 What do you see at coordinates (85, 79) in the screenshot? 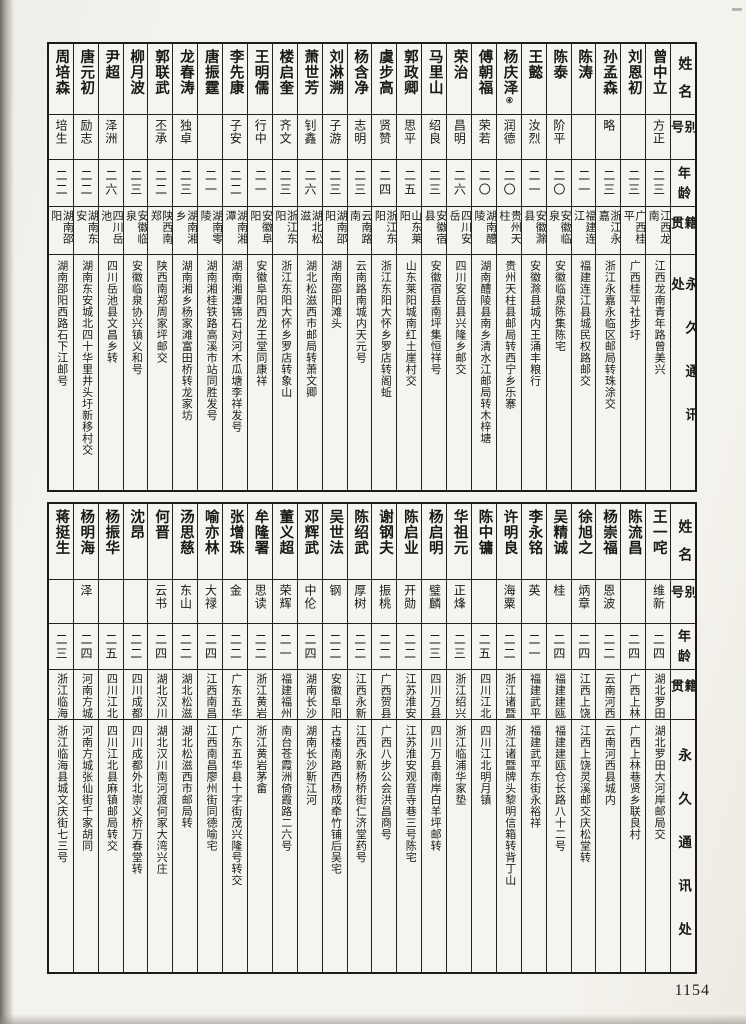
I see `name-cell: 唐元初` at bounding box center [85, 79].